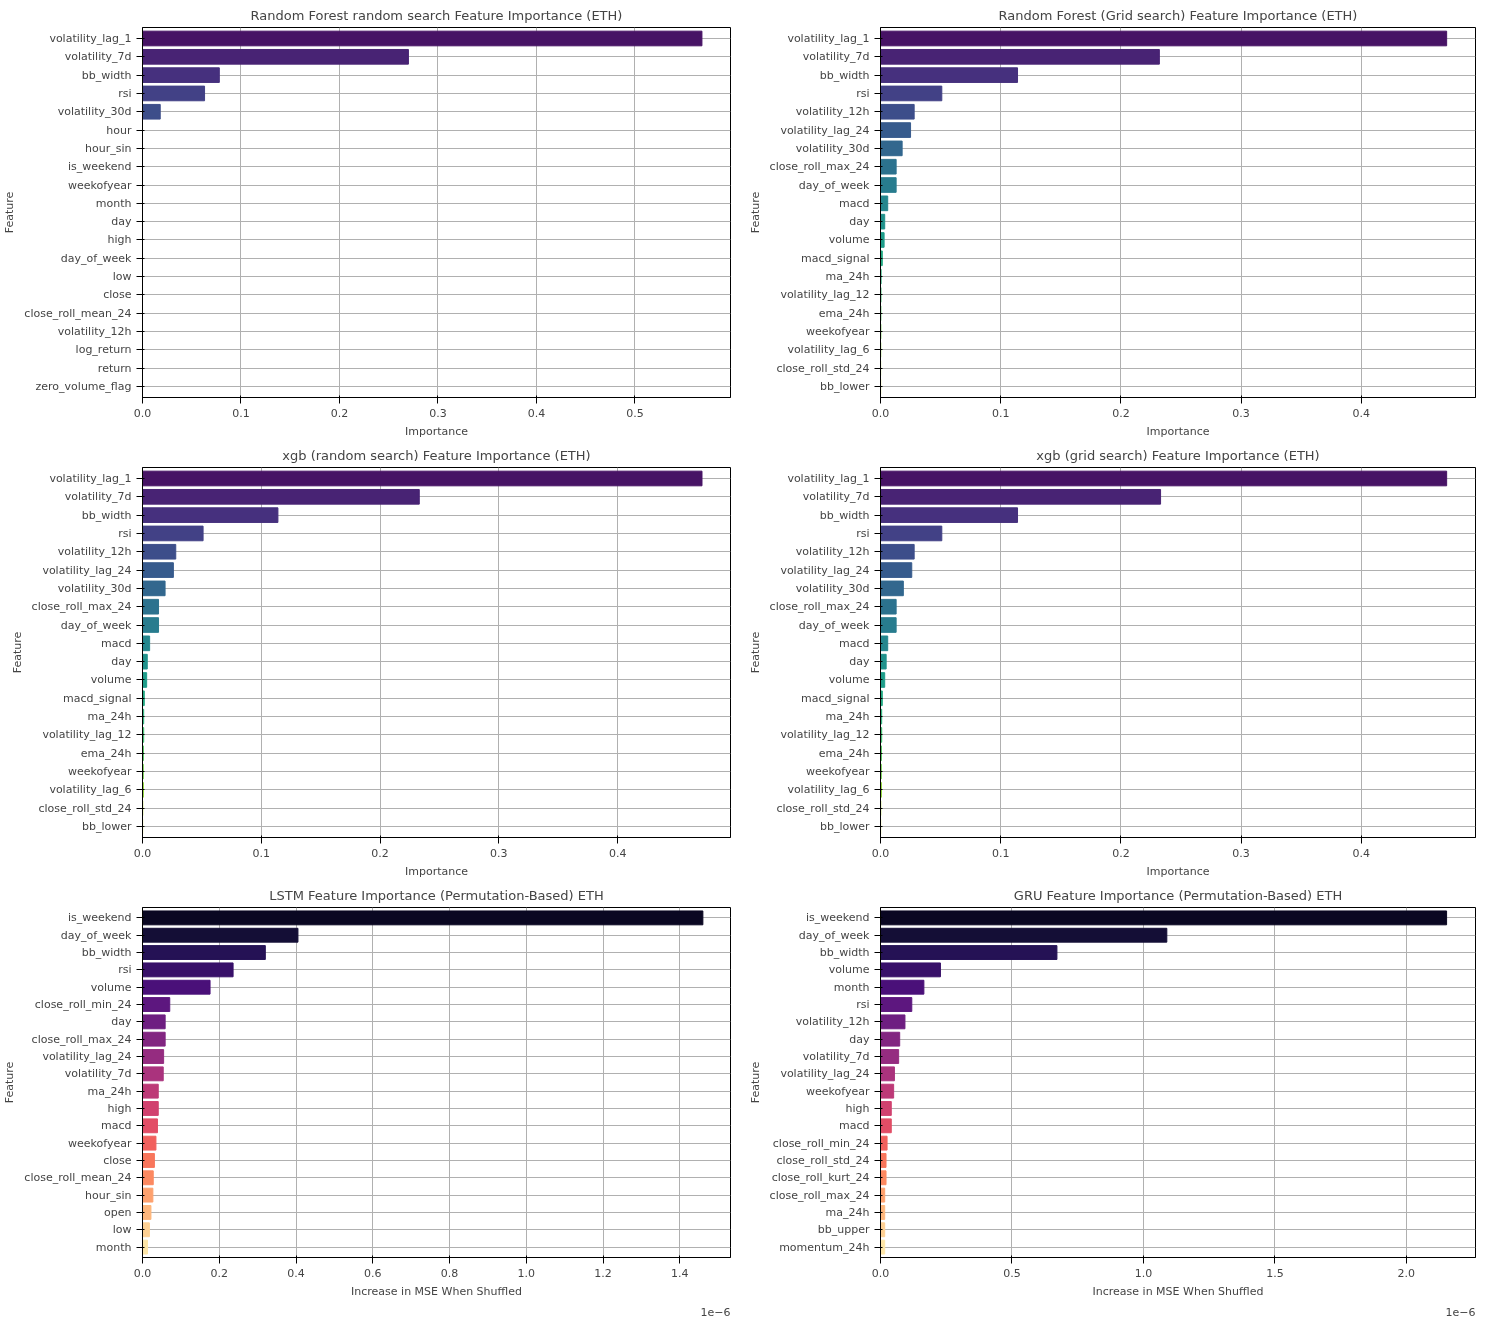 The width and height of the screenshot is (1509, 1340). What do you see at coordinates (1275, 1273) in the screenshot?
I see `x-tick-label: 1.5` at bounding box center [1275, 1273].